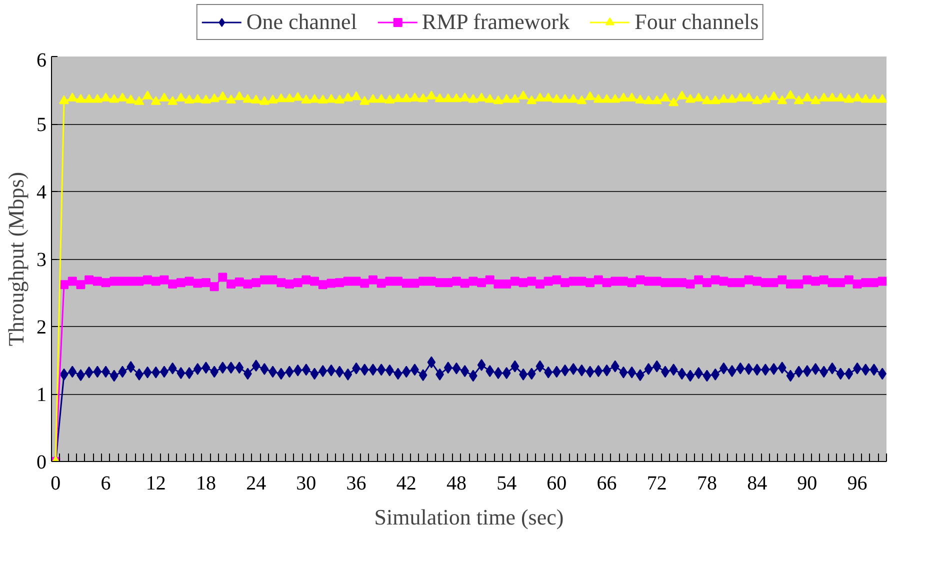 The image size is (933, 573). What do you see at coordinates (356, 483) in the screenshot?
I see `x-tick-label: 36` at bounding box center [356, 483].